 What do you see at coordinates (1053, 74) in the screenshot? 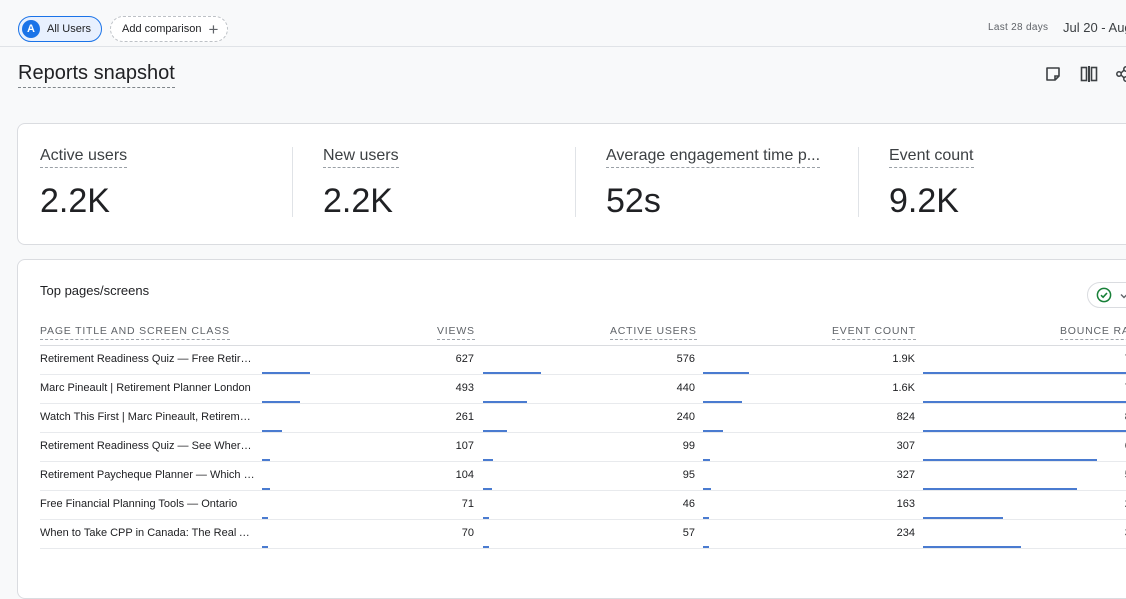
I see `note-icon` at bounding box center [1053, 74].